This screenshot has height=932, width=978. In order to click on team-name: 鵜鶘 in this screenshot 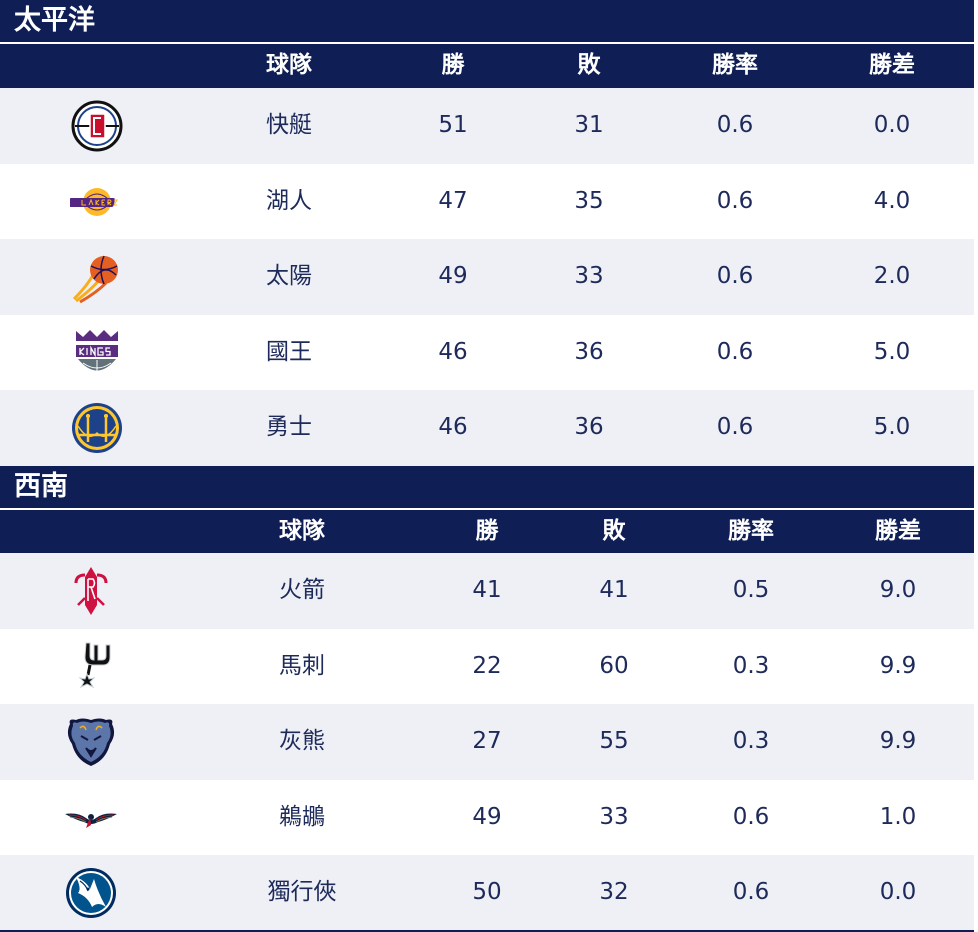, I will do `click(302, 816)`.